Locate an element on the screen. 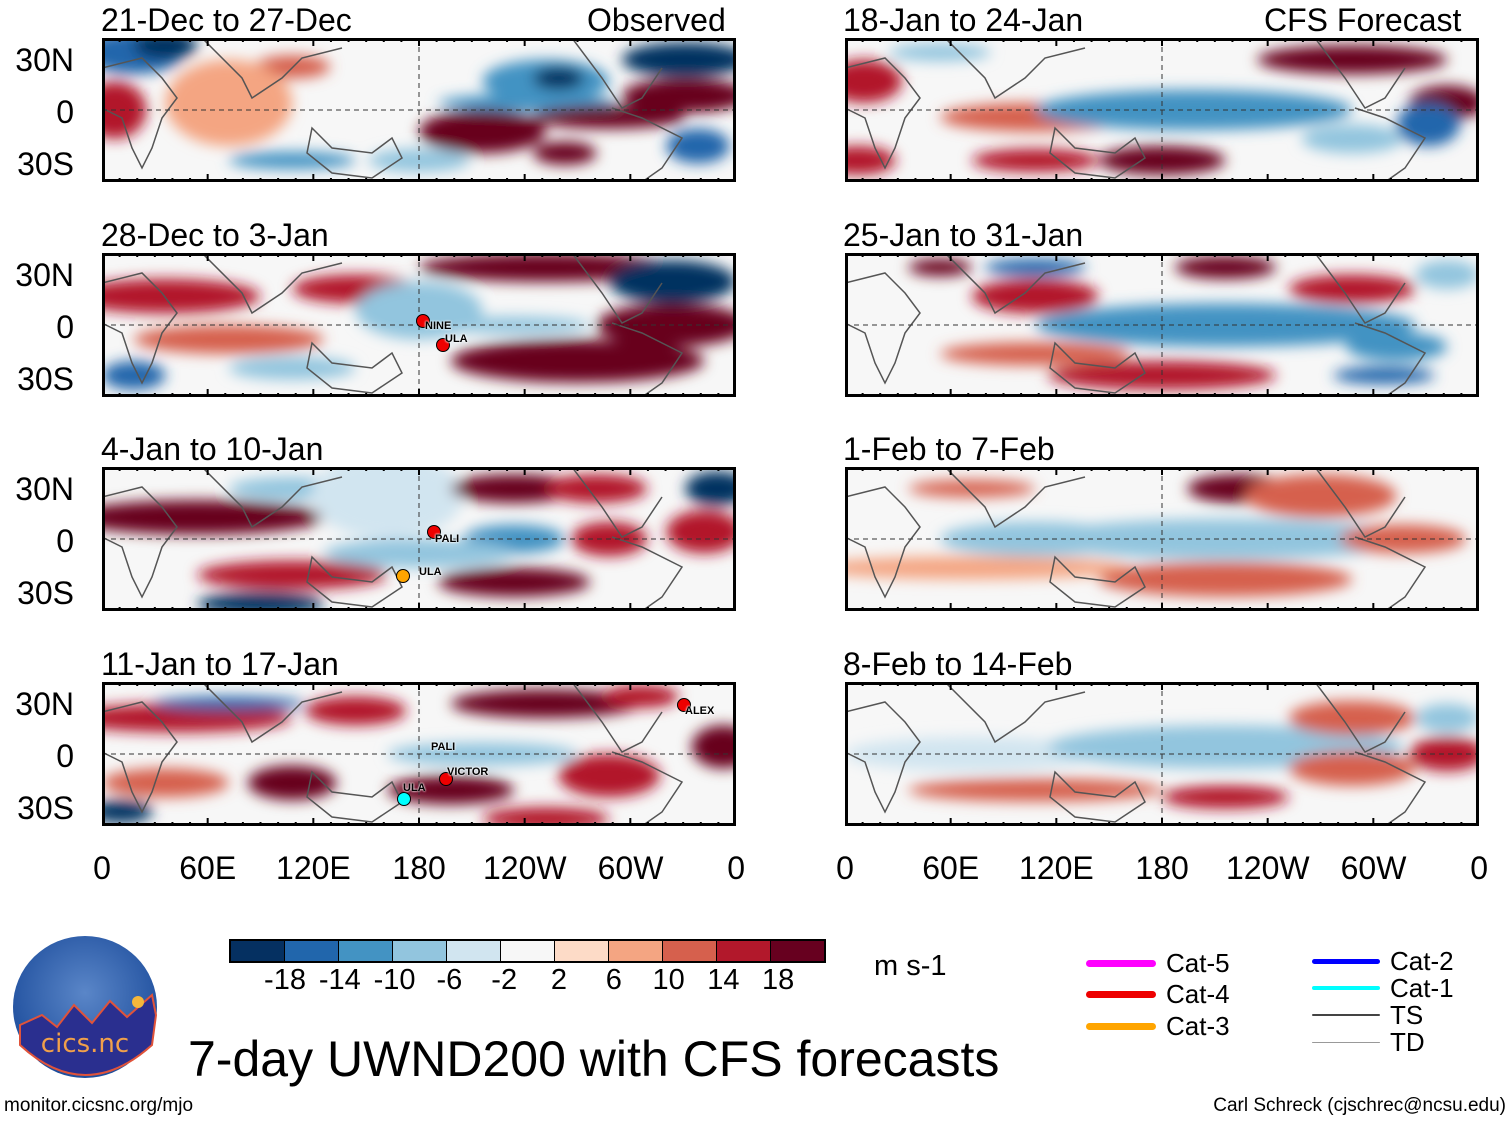 This screenshot has height=1121, width=1510. legend-item-cat1: Cat-1 is located at coordinates (1383, 987).